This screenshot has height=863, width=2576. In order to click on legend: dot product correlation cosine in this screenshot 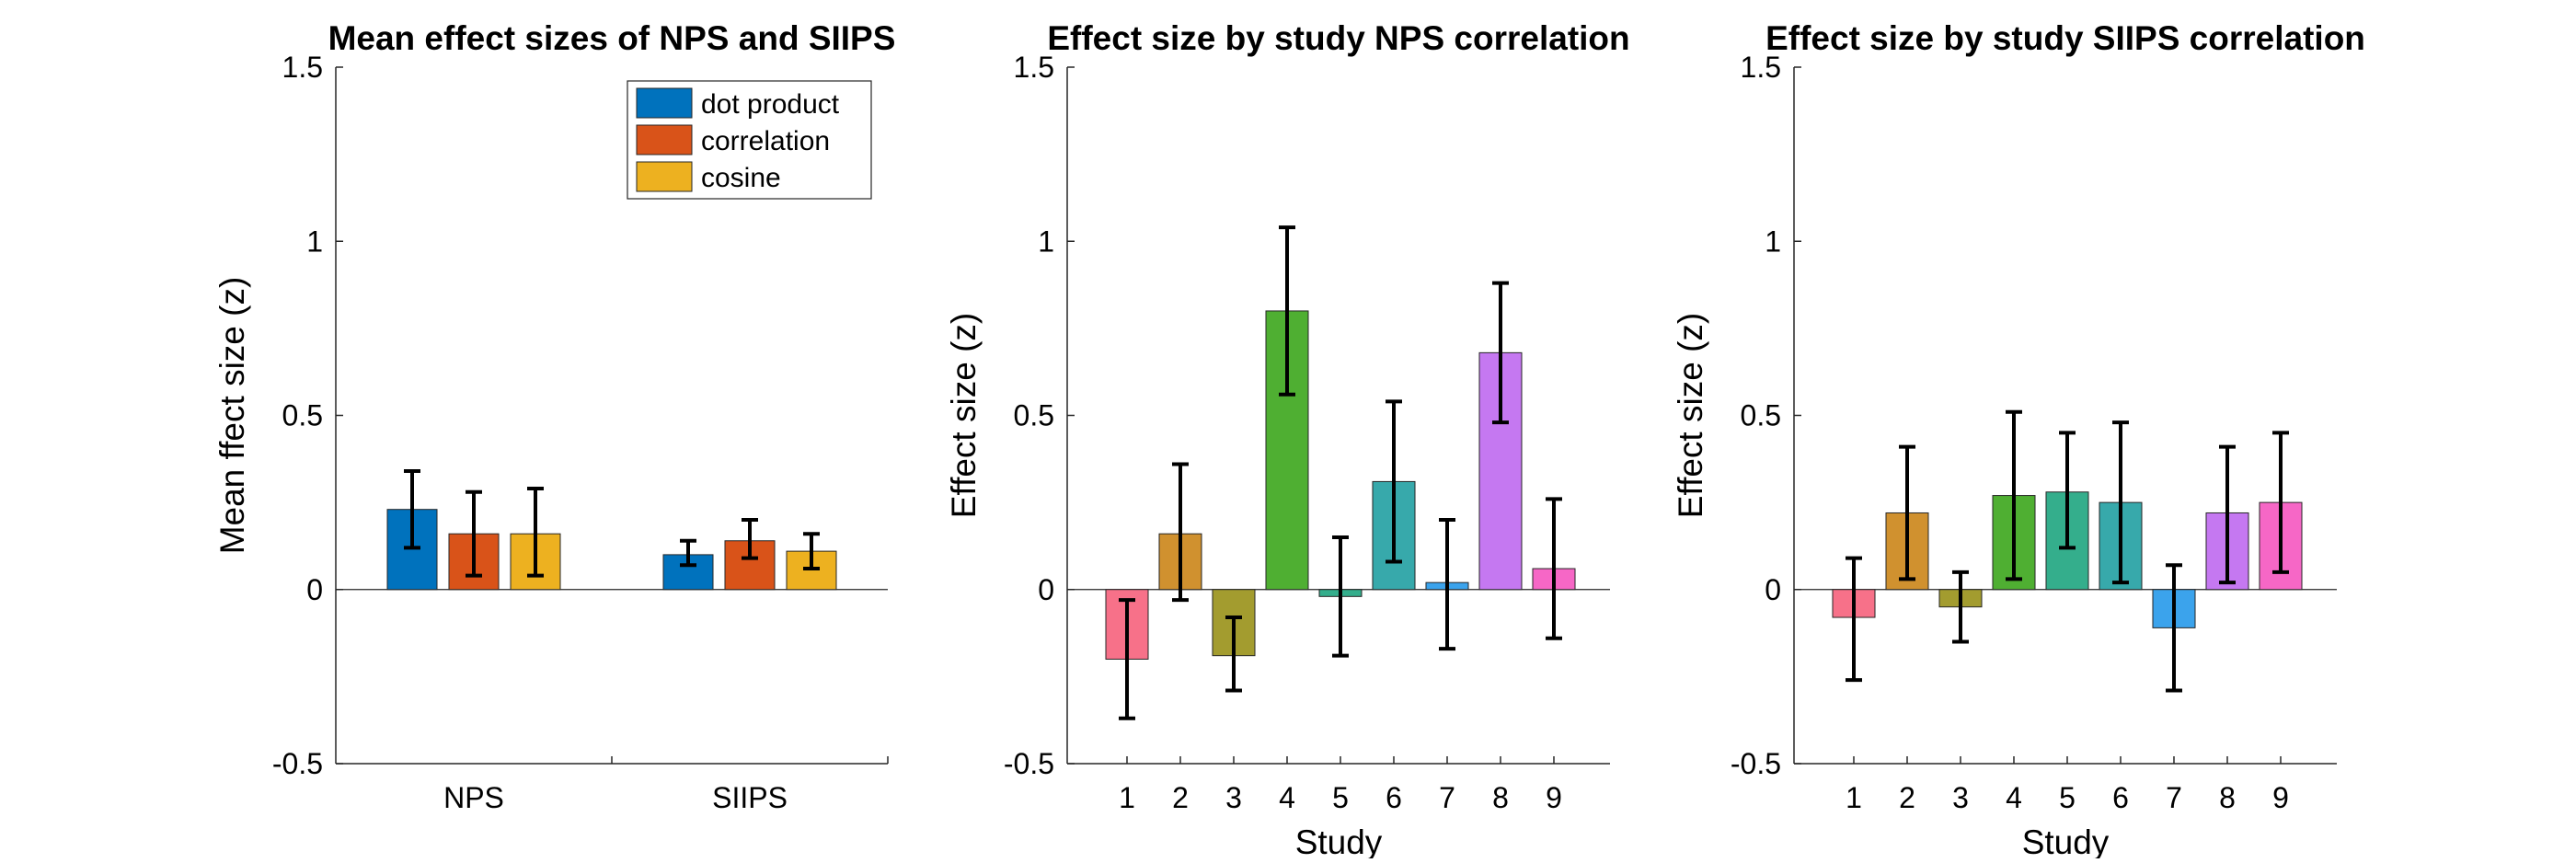, I will do `click(749, 140)`.